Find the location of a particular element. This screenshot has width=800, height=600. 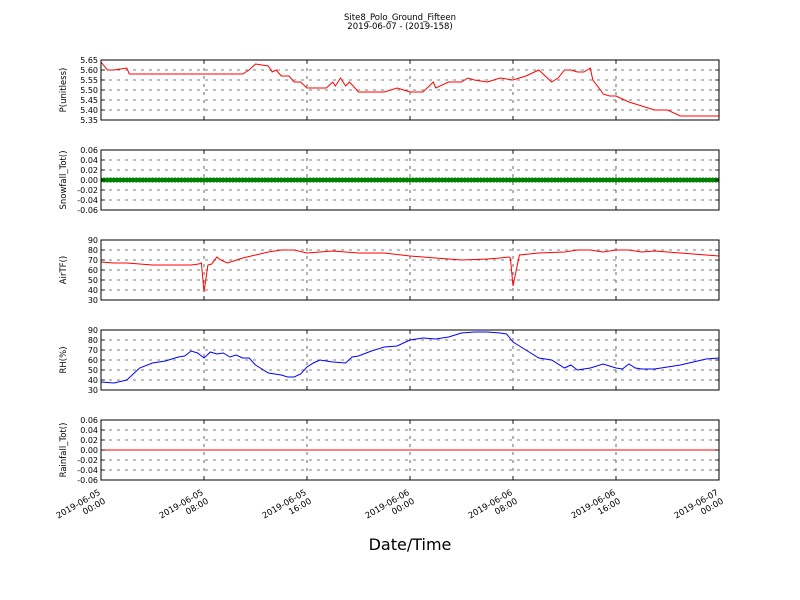

y-tick-label: 5.35 is located at coordinates (89, 120).